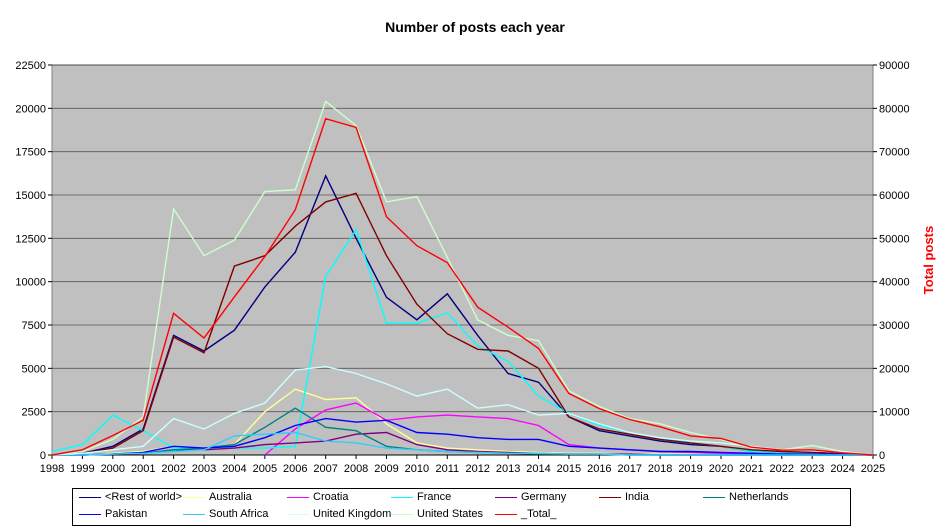 This screenshot has height=530, width=950. Describe the element at coordinates (417, 469) in the screenshot. I see `x-tick-label: 2010` at that location.